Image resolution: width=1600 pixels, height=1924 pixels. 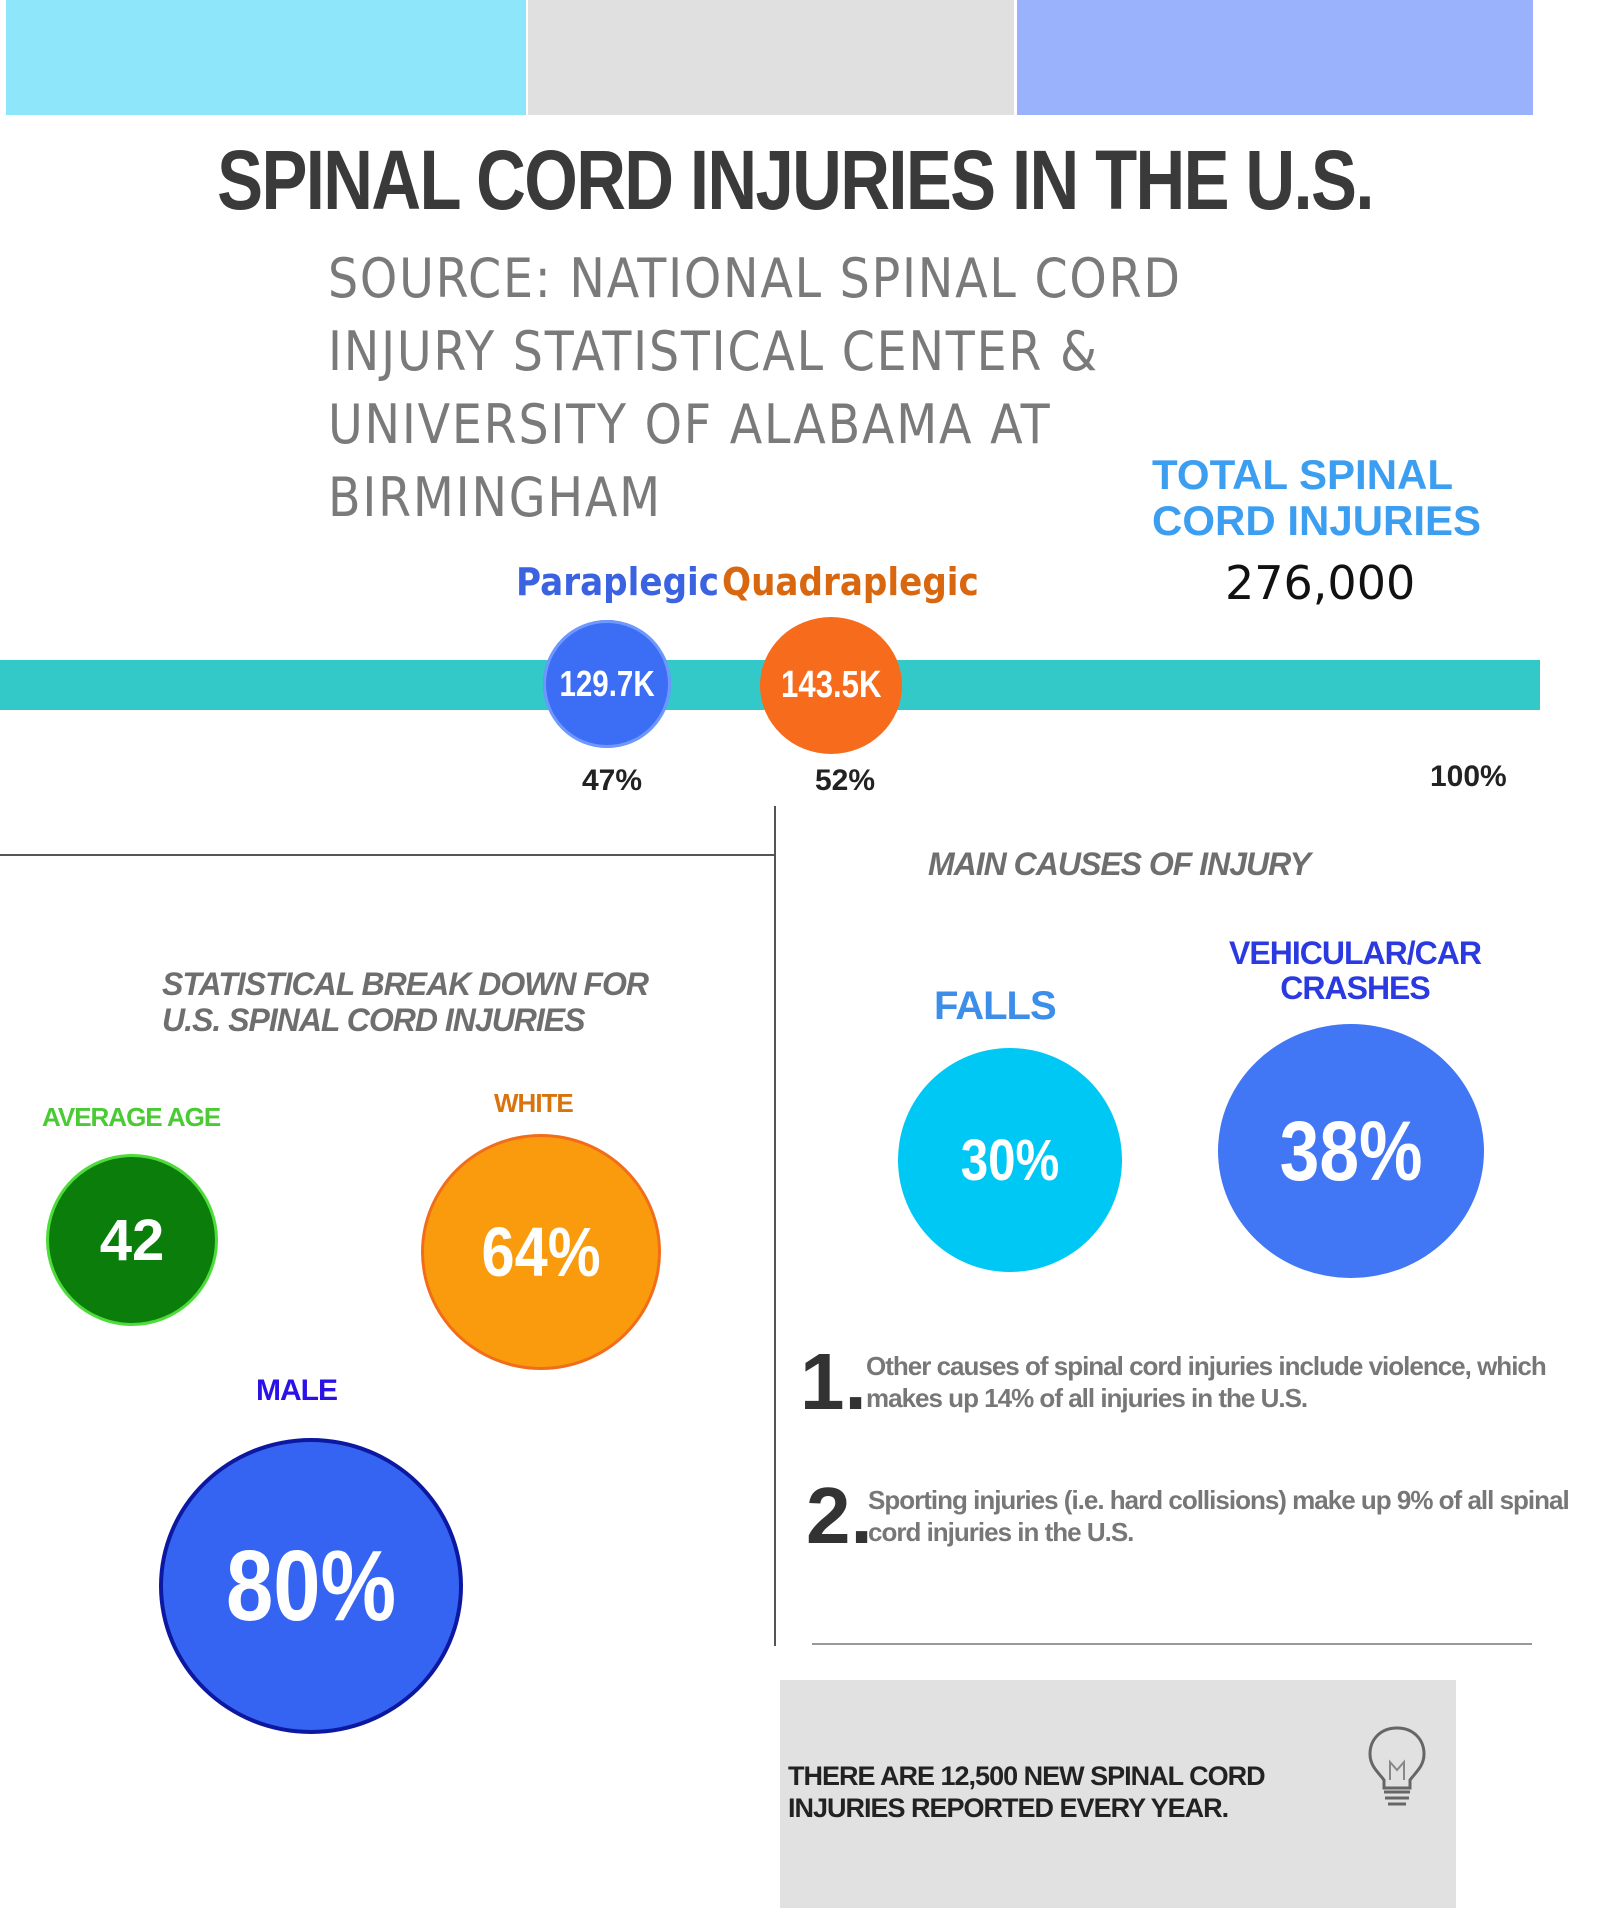 I want to click on falls-bubble: 30%, so click(x=1010, y=1160).